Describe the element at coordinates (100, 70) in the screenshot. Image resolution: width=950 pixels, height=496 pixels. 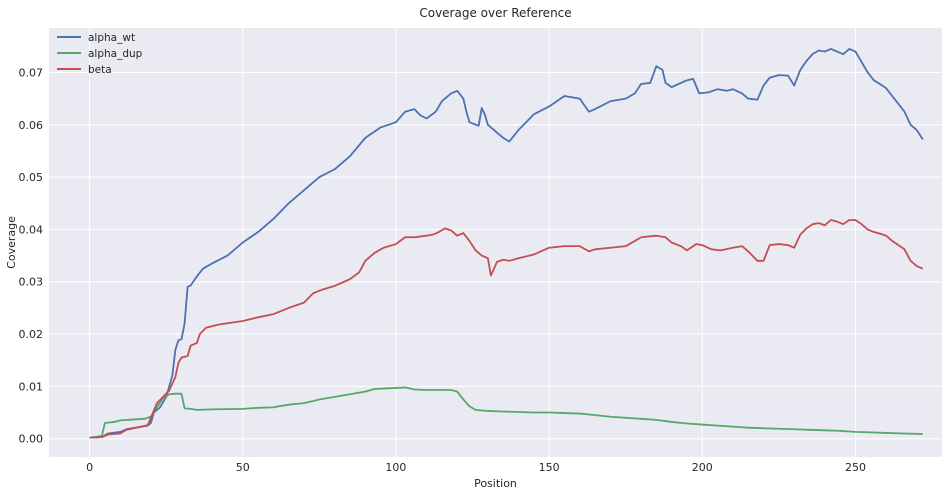
I see `legend-label-beta: beta` at that location.